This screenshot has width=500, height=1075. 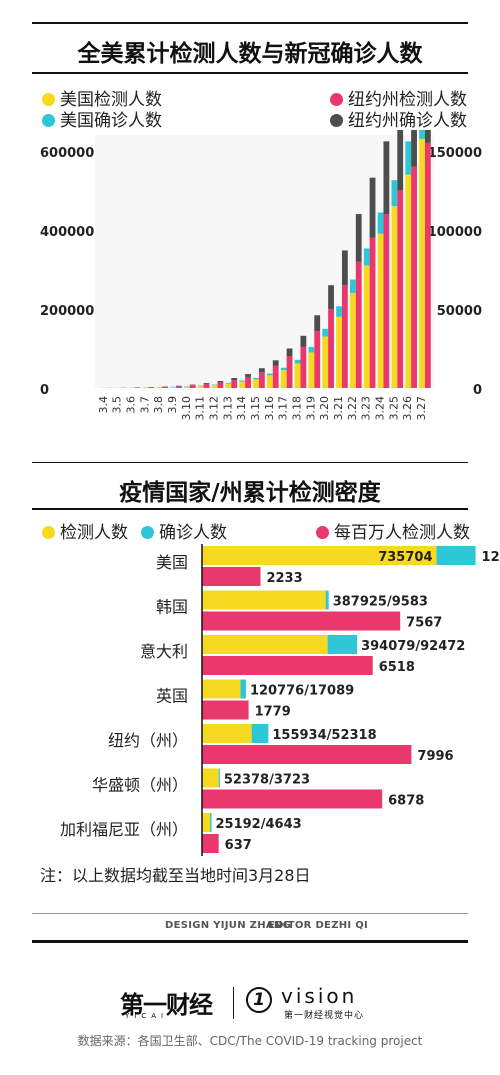 What do you see at coordinates (296, 408) in the screenshot?
I see `x-tick-label: 3.18` at bounding box center [296, 408].